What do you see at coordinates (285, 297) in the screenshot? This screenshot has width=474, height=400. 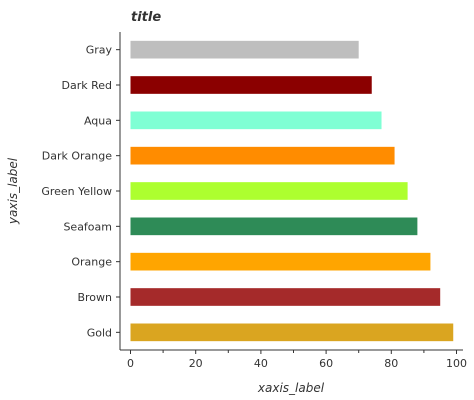 I see `bar-brown` at bounding box center [285, 297].